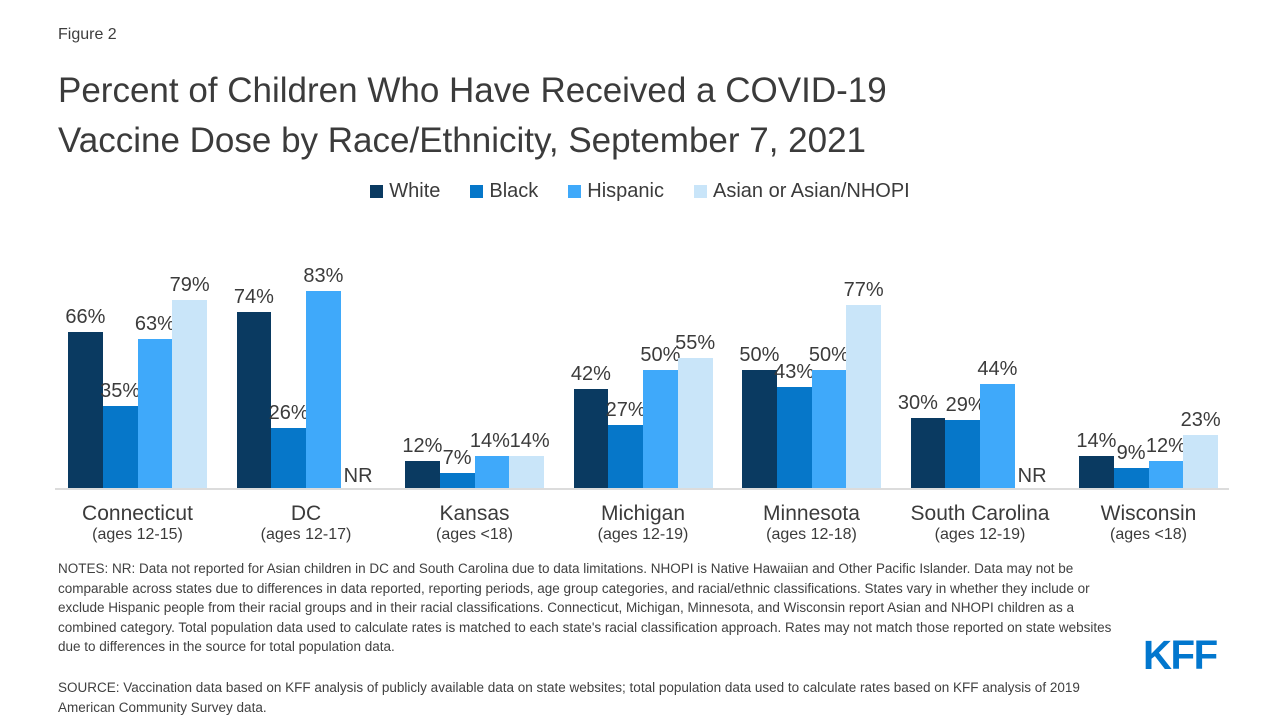 The width and height of the screenshot is (1280, 720). I want to click on value-label: 43%, so click(794, 371).